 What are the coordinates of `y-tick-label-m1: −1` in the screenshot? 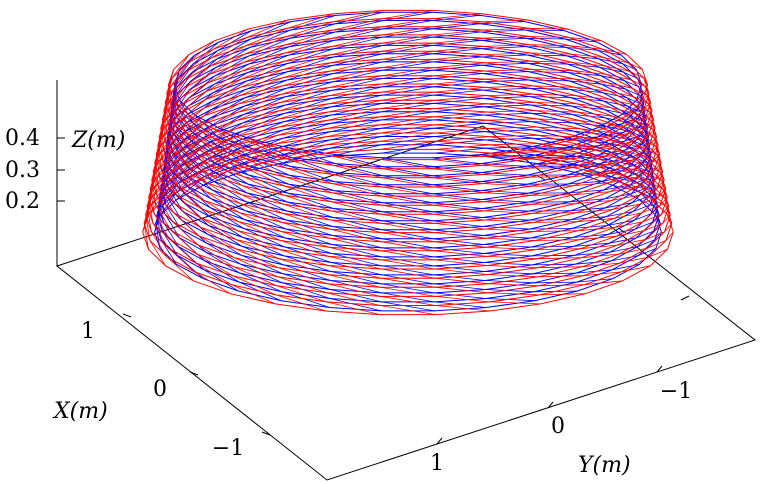 It's located at (676, 391).